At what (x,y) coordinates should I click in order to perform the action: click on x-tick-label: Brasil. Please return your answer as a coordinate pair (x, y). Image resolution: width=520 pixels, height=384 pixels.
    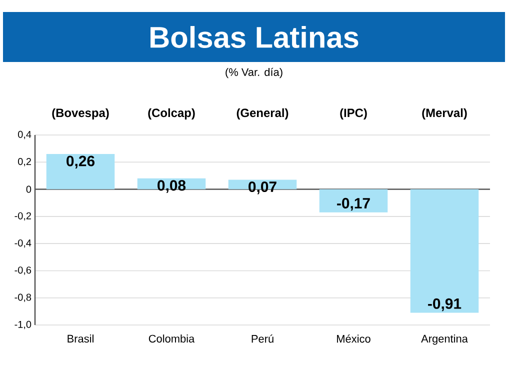
    Looking at the image, I should click on (81, 338).